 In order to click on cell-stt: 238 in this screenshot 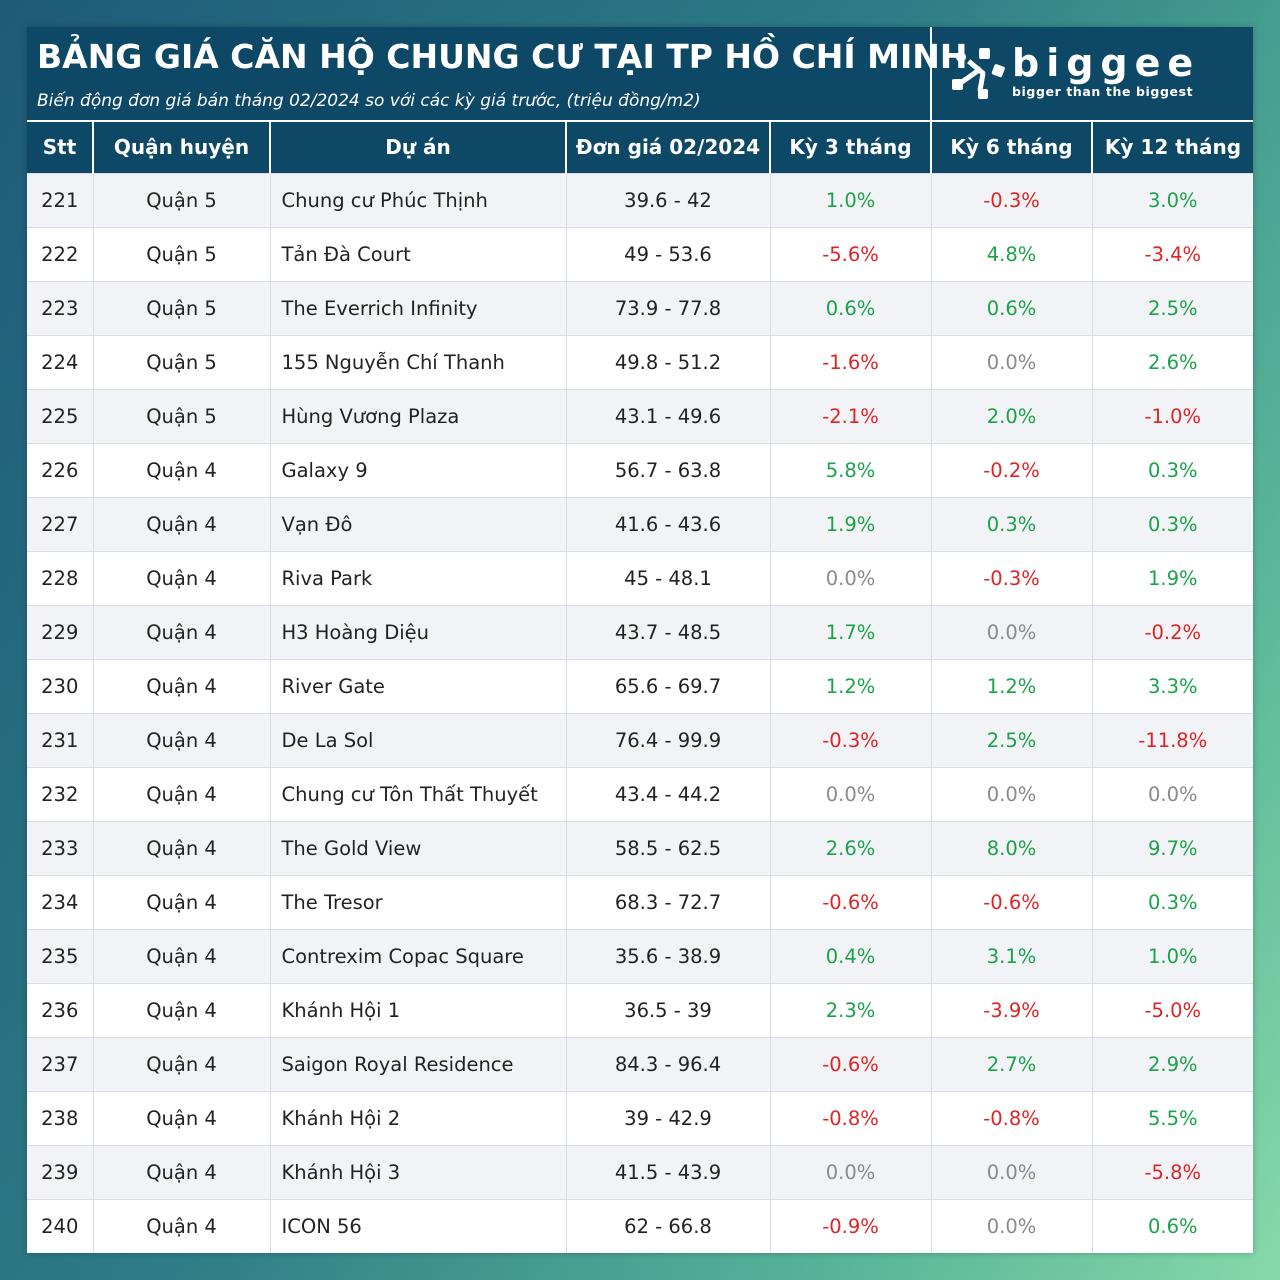, I will do `click(60, 1117)`.